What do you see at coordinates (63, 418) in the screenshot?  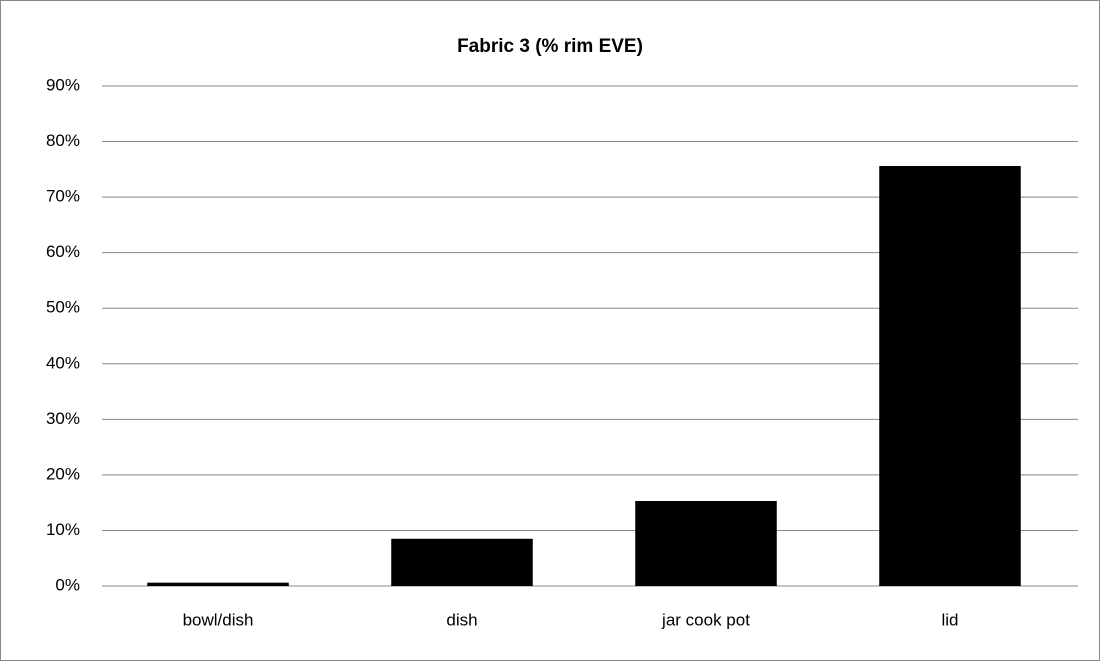 I see `y-tick-label: 30%` at bounding box center [63, 418].